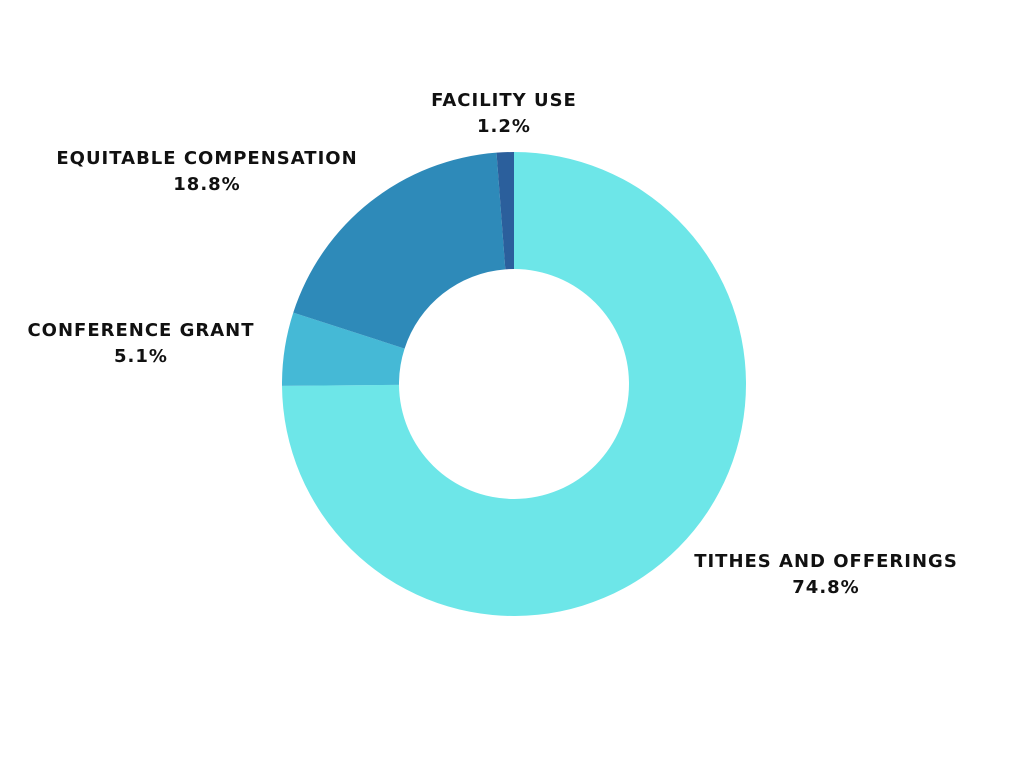 The width and height of the screenshot is (1024, 768). What do you see at coordinates (140, 330) in the screenshot?
I see `slice-label: CONFERENCE GRANT` at bounding box center [140, 330].